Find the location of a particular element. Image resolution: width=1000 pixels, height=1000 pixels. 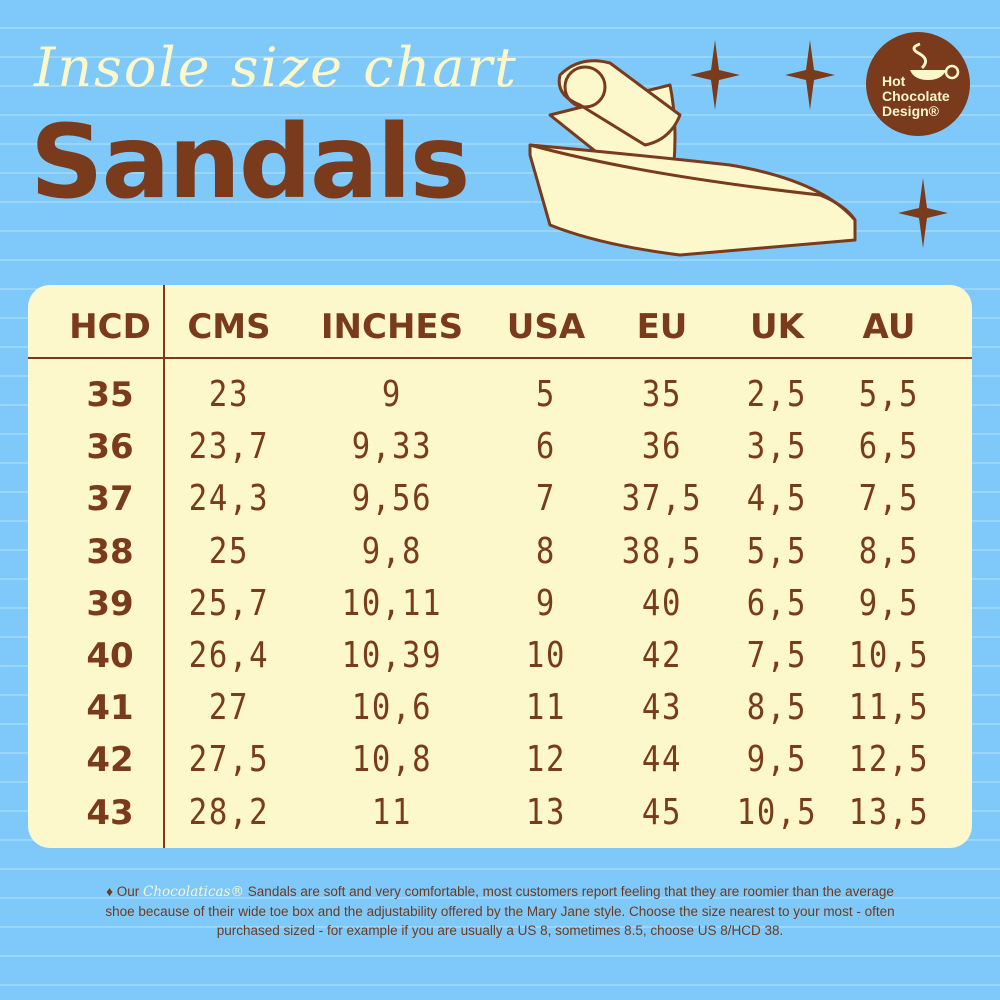

note-prefix: ♦ Our is located at coordinates (123, 891).